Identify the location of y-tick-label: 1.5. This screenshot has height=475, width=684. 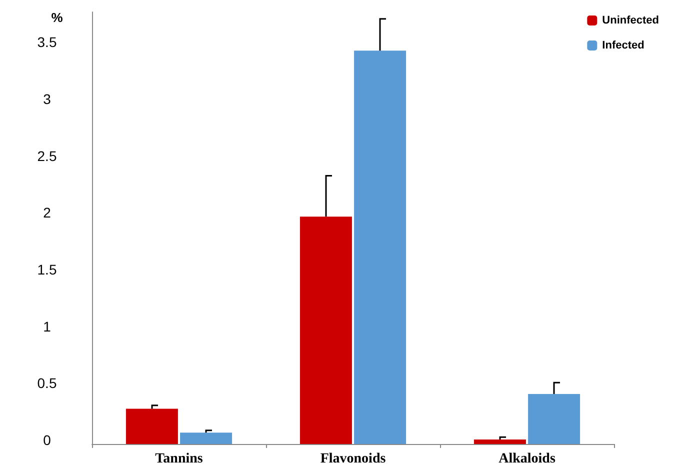
(47, 269).